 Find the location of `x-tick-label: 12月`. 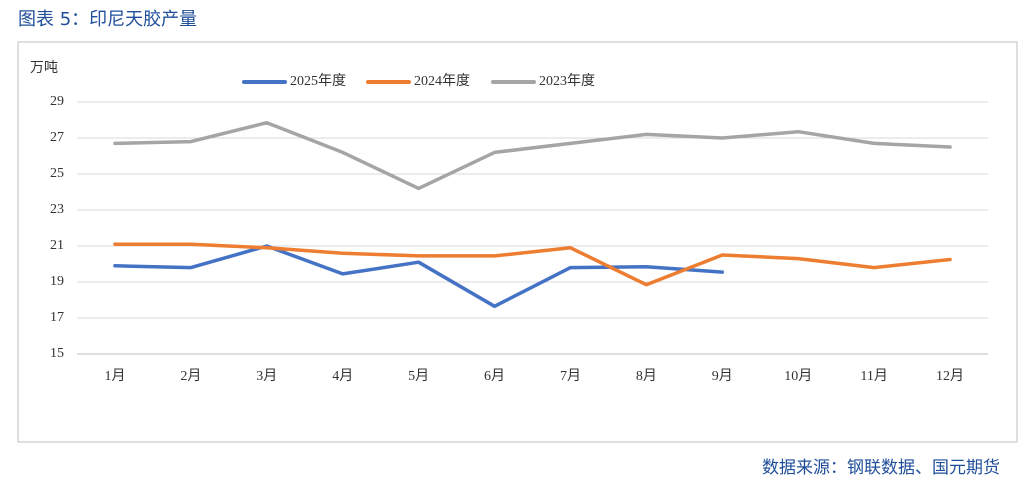

x-tick-label: 12月 is located at coordinates (950, 376).